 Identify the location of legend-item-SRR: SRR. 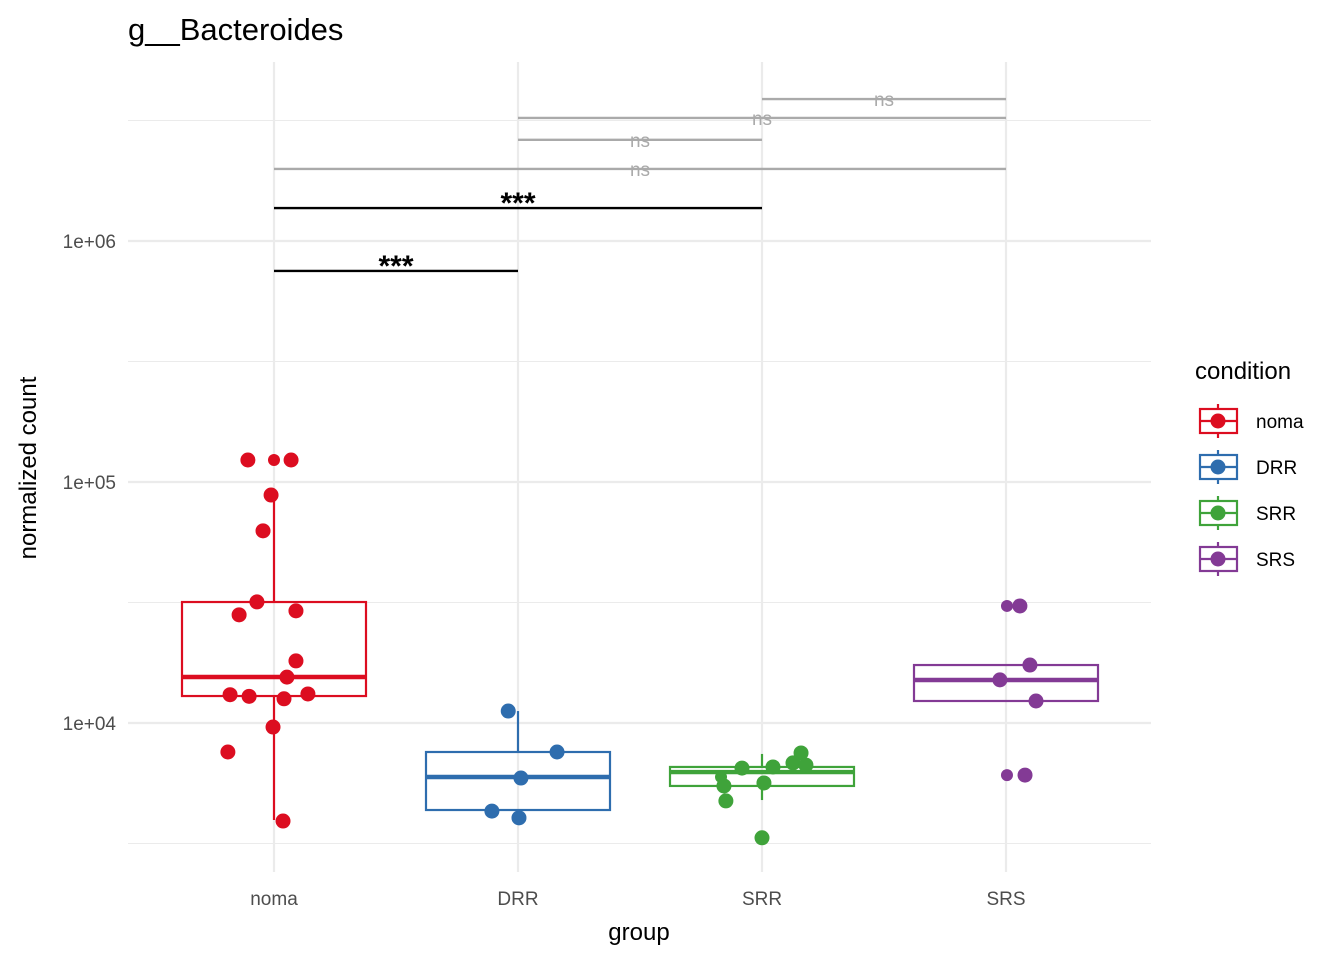
(1247, 513).